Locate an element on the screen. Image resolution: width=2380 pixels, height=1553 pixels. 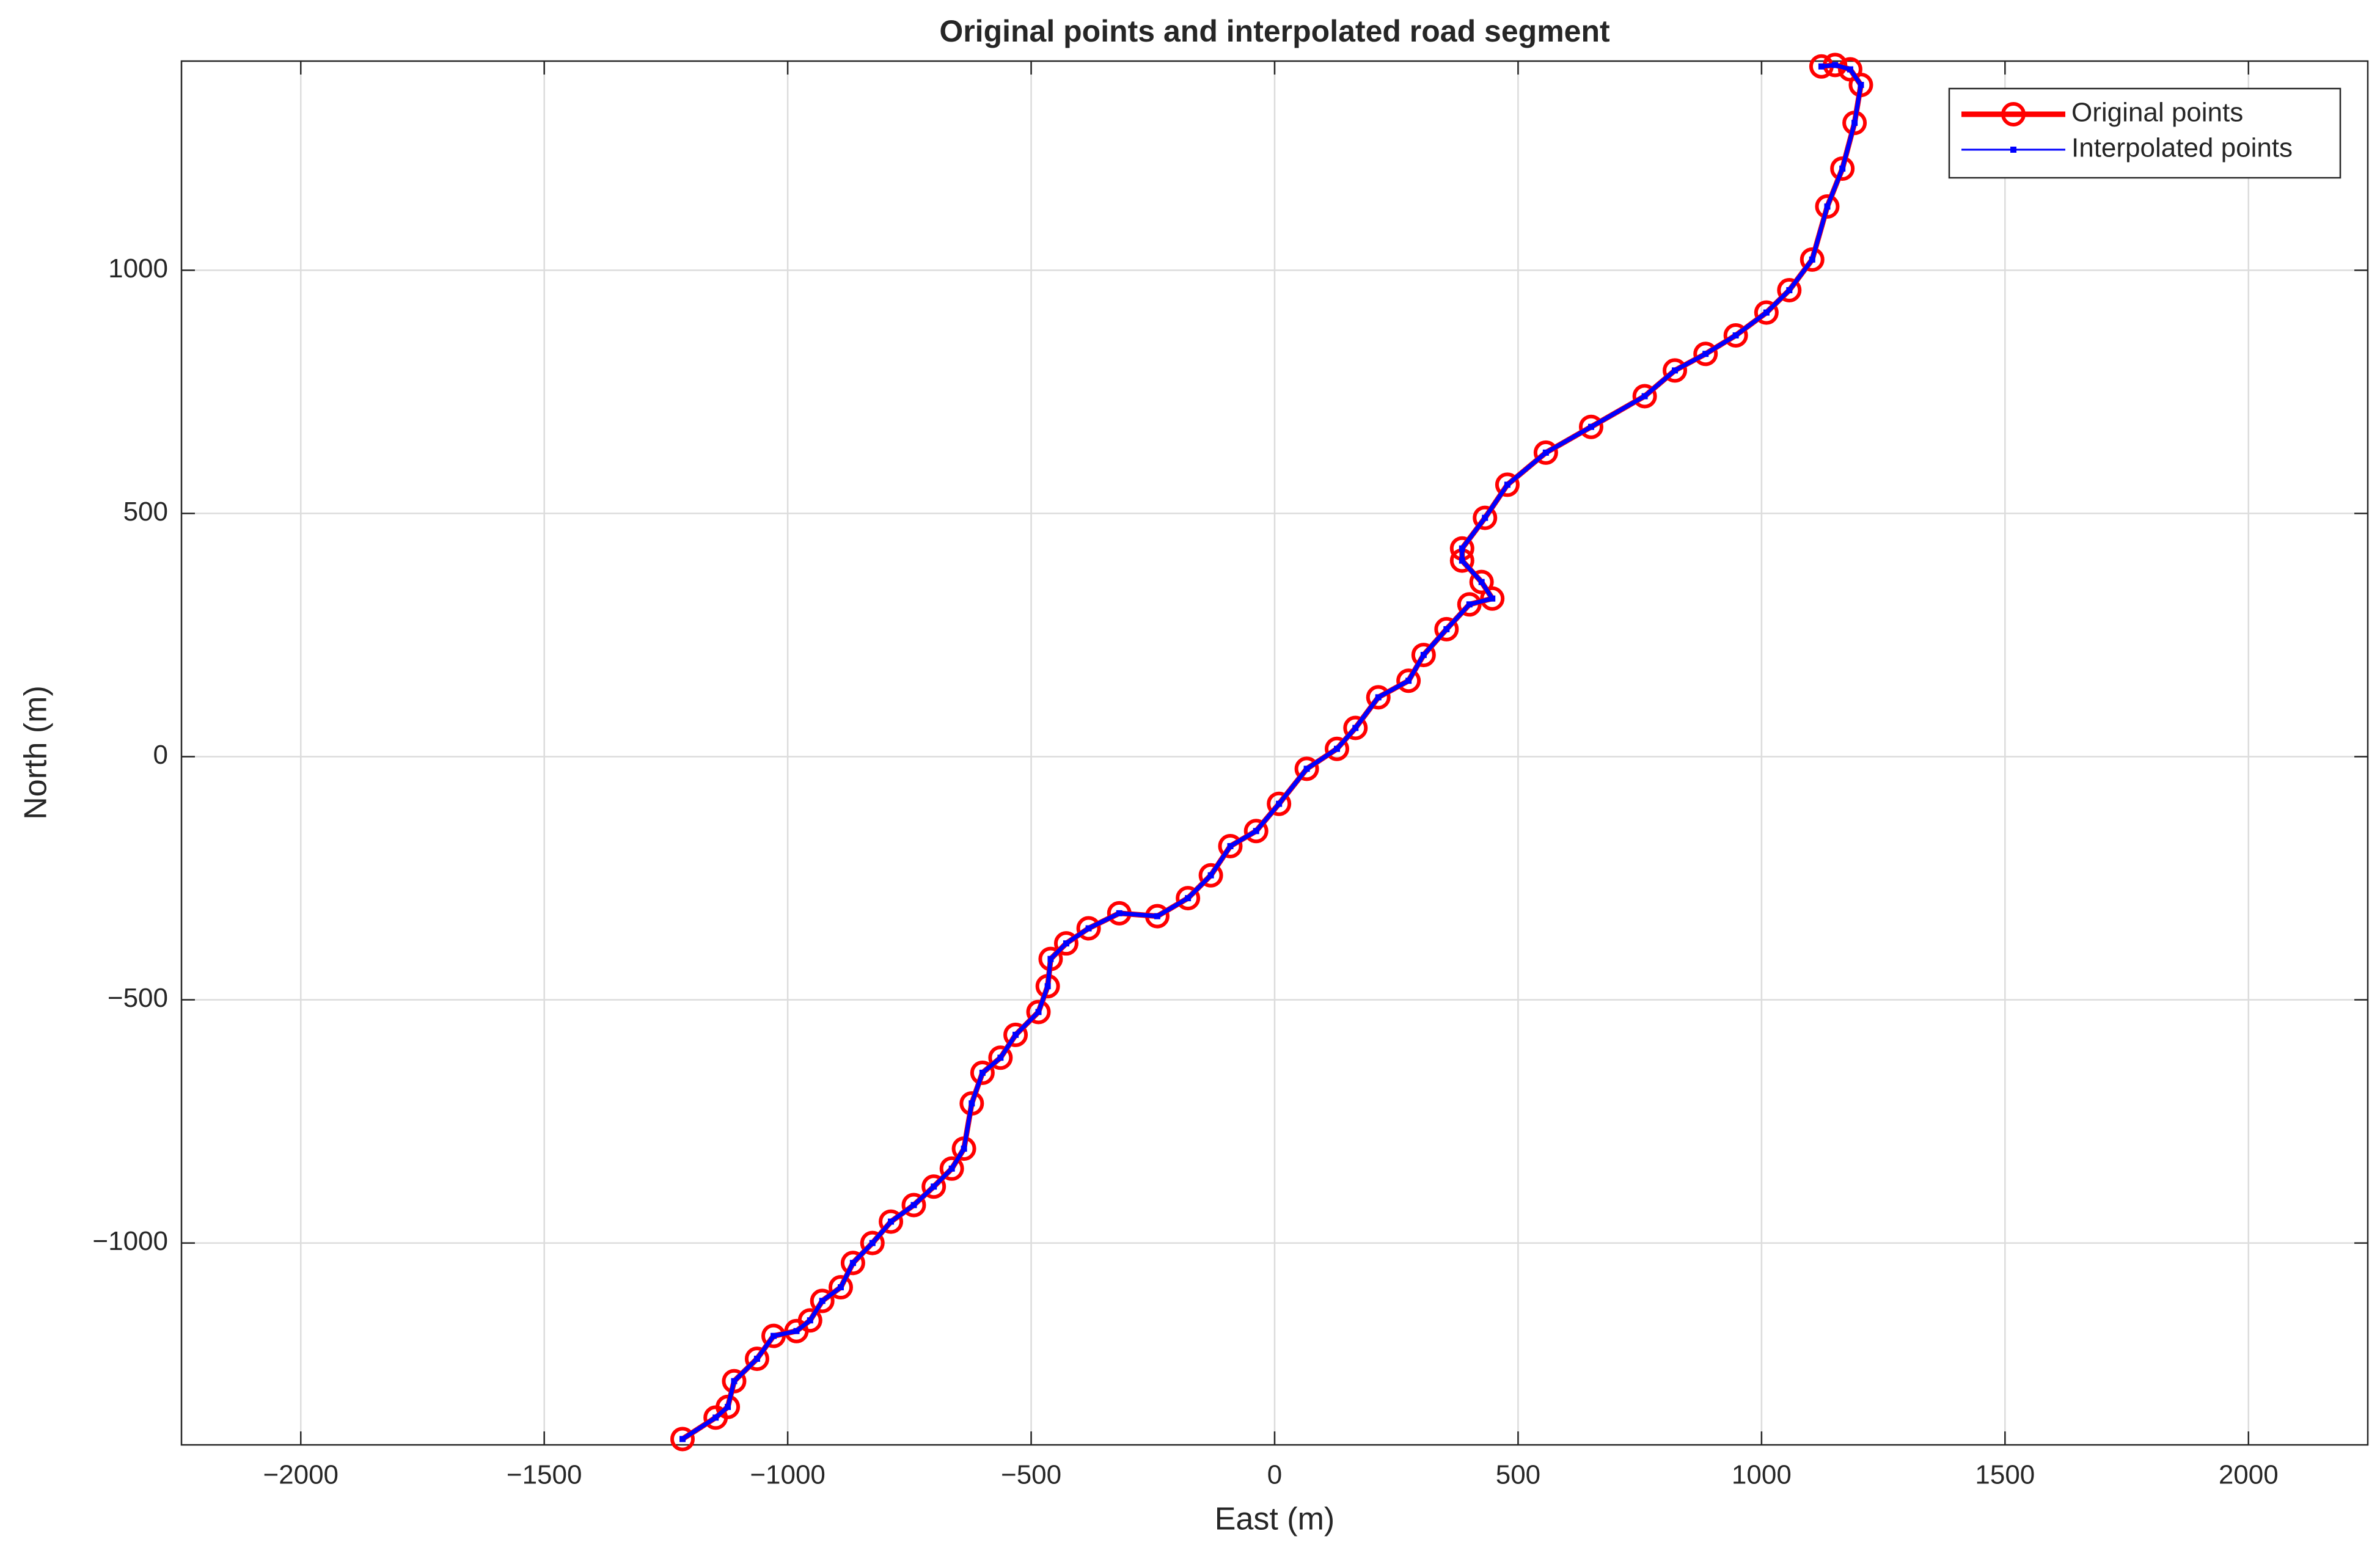
x-tick-label: 1500 is located at coordinates (2005, 1475).